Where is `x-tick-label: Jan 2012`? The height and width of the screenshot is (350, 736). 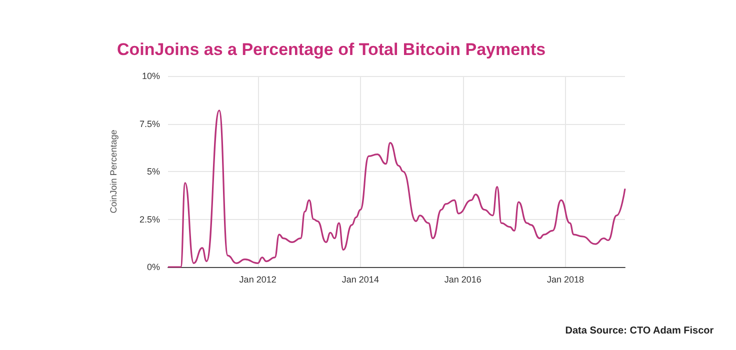 x-tick-label: Jan 2012 is located at coordinates (257, 279).